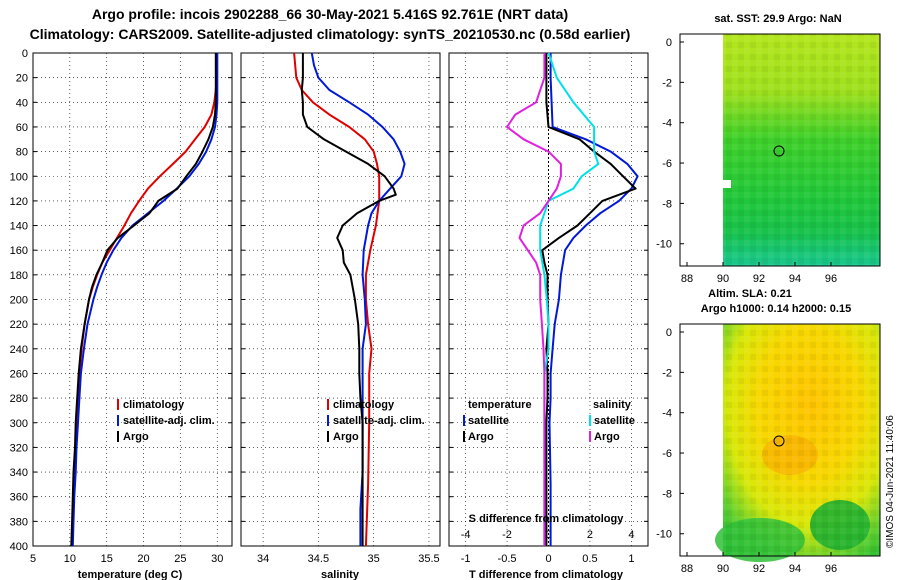 The image size is (900, 580). Describe the element at coordinates (180, 559) in the screenshot. I see `x-tick-label: 25` at that location.